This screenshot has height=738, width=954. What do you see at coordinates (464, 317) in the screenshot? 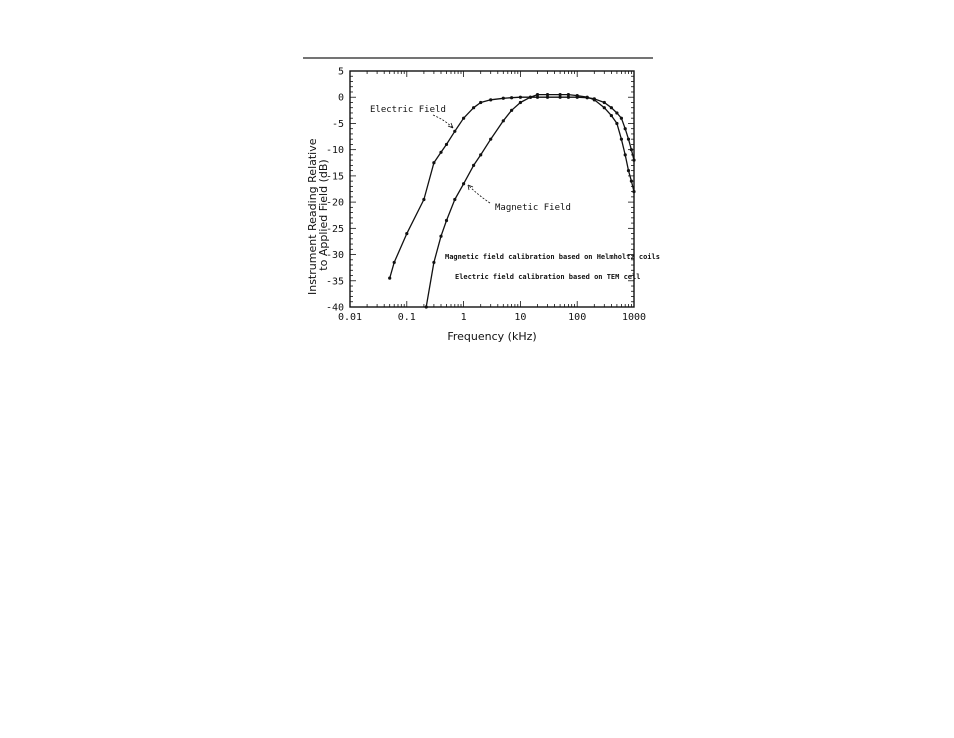
I see `x-tick-label: 1` at bounding box center [464, 317].